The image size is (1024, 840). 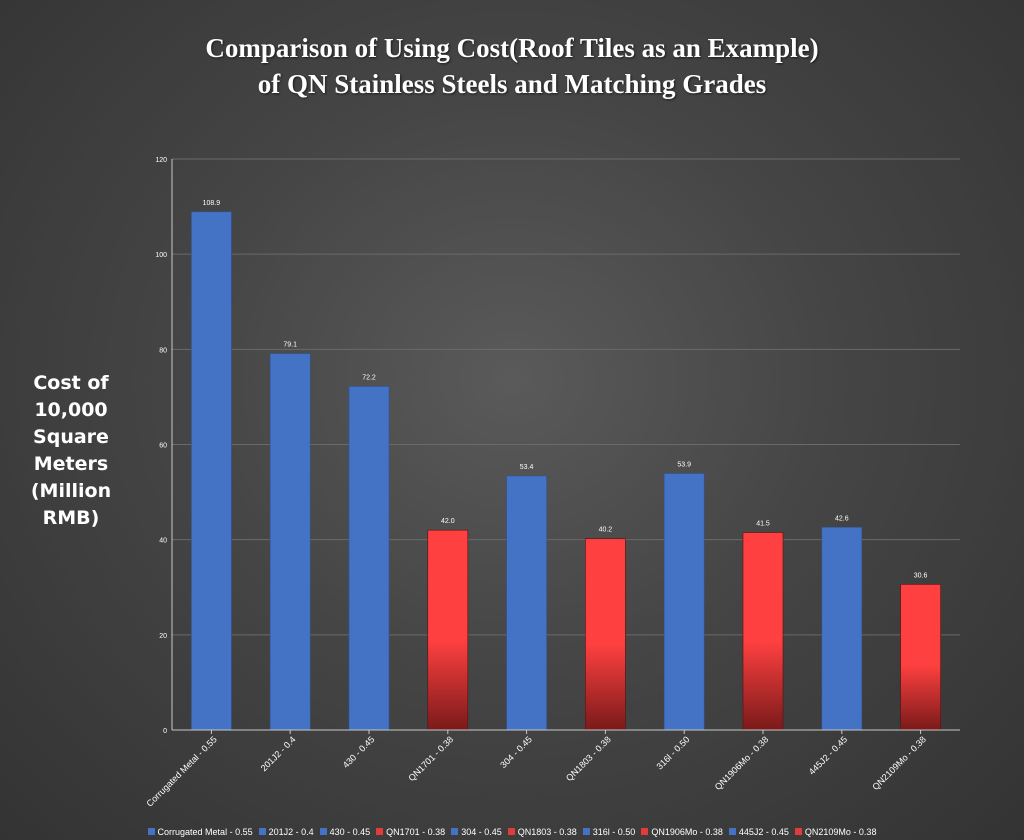 What do you see at coordinates (828, 755) in the screenshot?
I see `x-tick-label: 445J2 - 0.45` at bounding box center [828, 755].